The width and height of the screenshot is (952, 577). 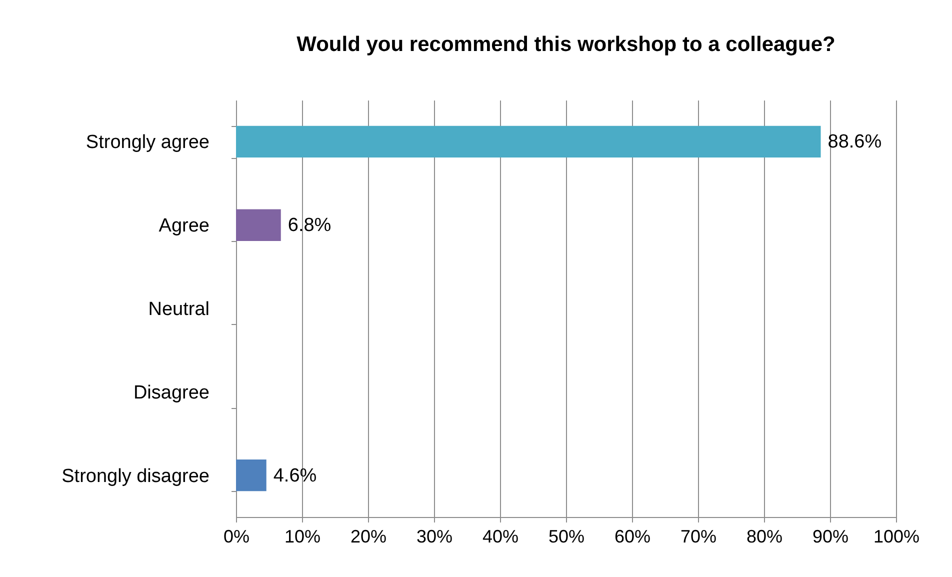 What do you see at coordinates (136, 476) in the screenshot?
I see `y-tick-label: Strongly disagree` at bounding box center [136, 476].